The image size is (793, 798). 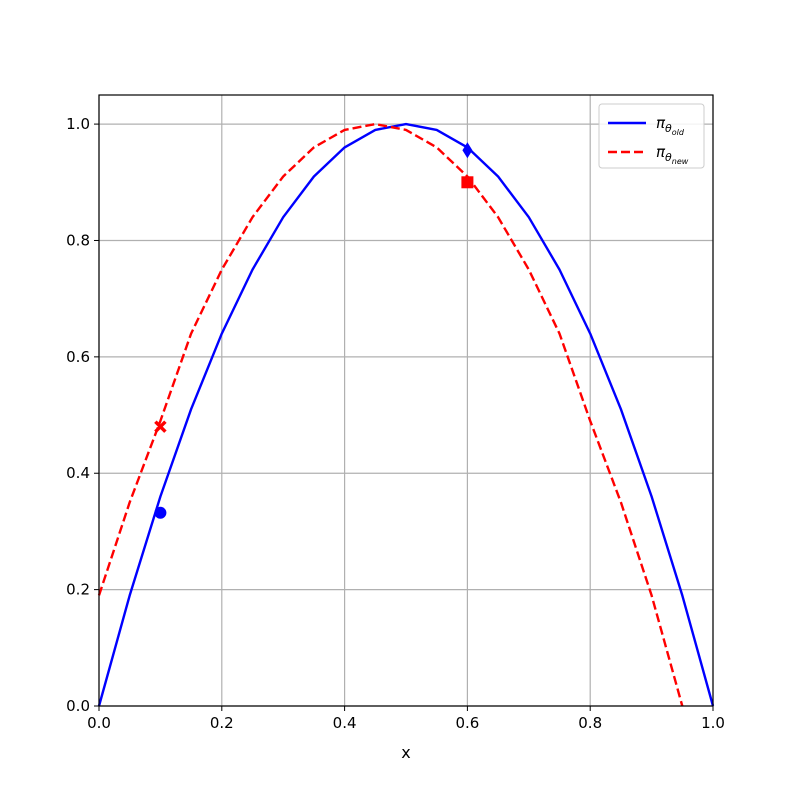 I want to click on x-tick-label: 1.0, so click(x=713, y=723).